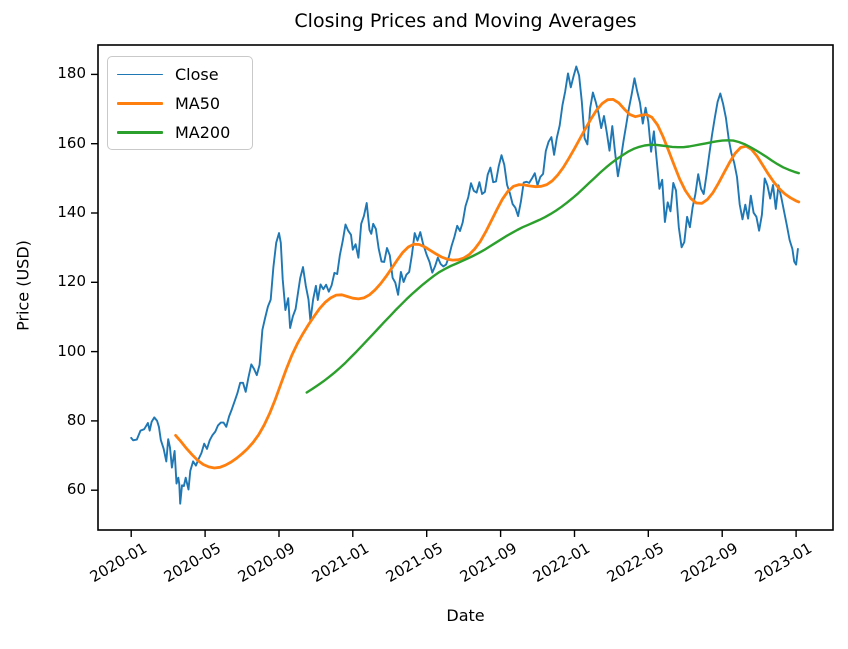  Describe the element at coordinates (197, 74) in the screenshot. I see `legend-label: Close` at that location.